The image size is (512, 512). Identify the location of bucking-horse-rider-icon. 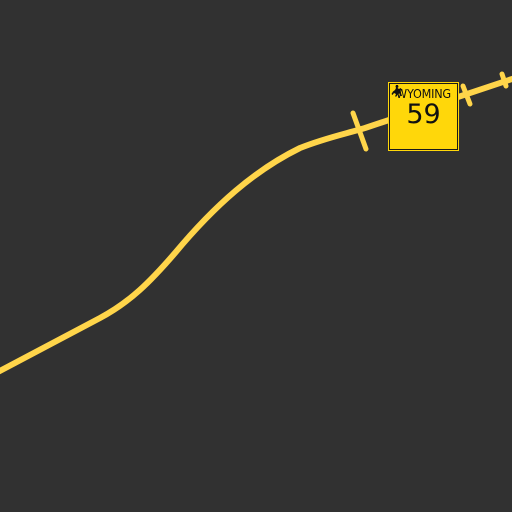
(396, 91).